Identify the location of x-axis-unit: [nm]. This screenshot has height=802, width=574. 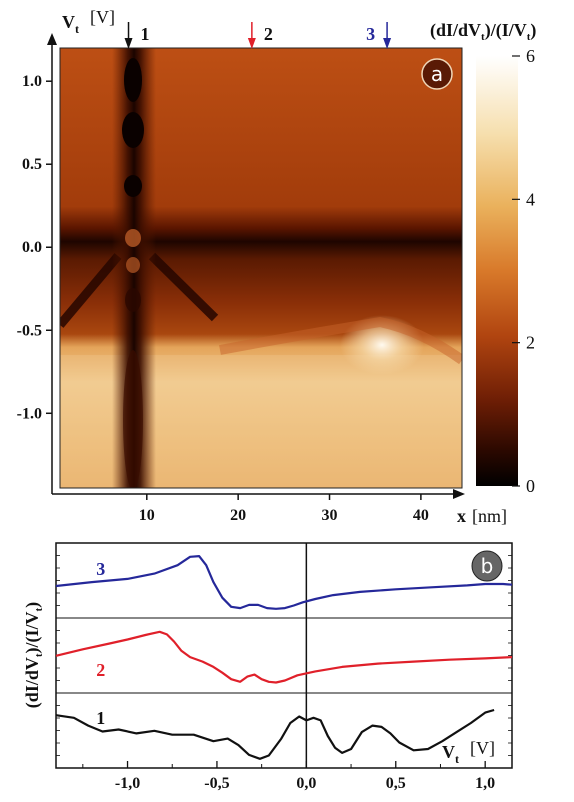
(489, 516).